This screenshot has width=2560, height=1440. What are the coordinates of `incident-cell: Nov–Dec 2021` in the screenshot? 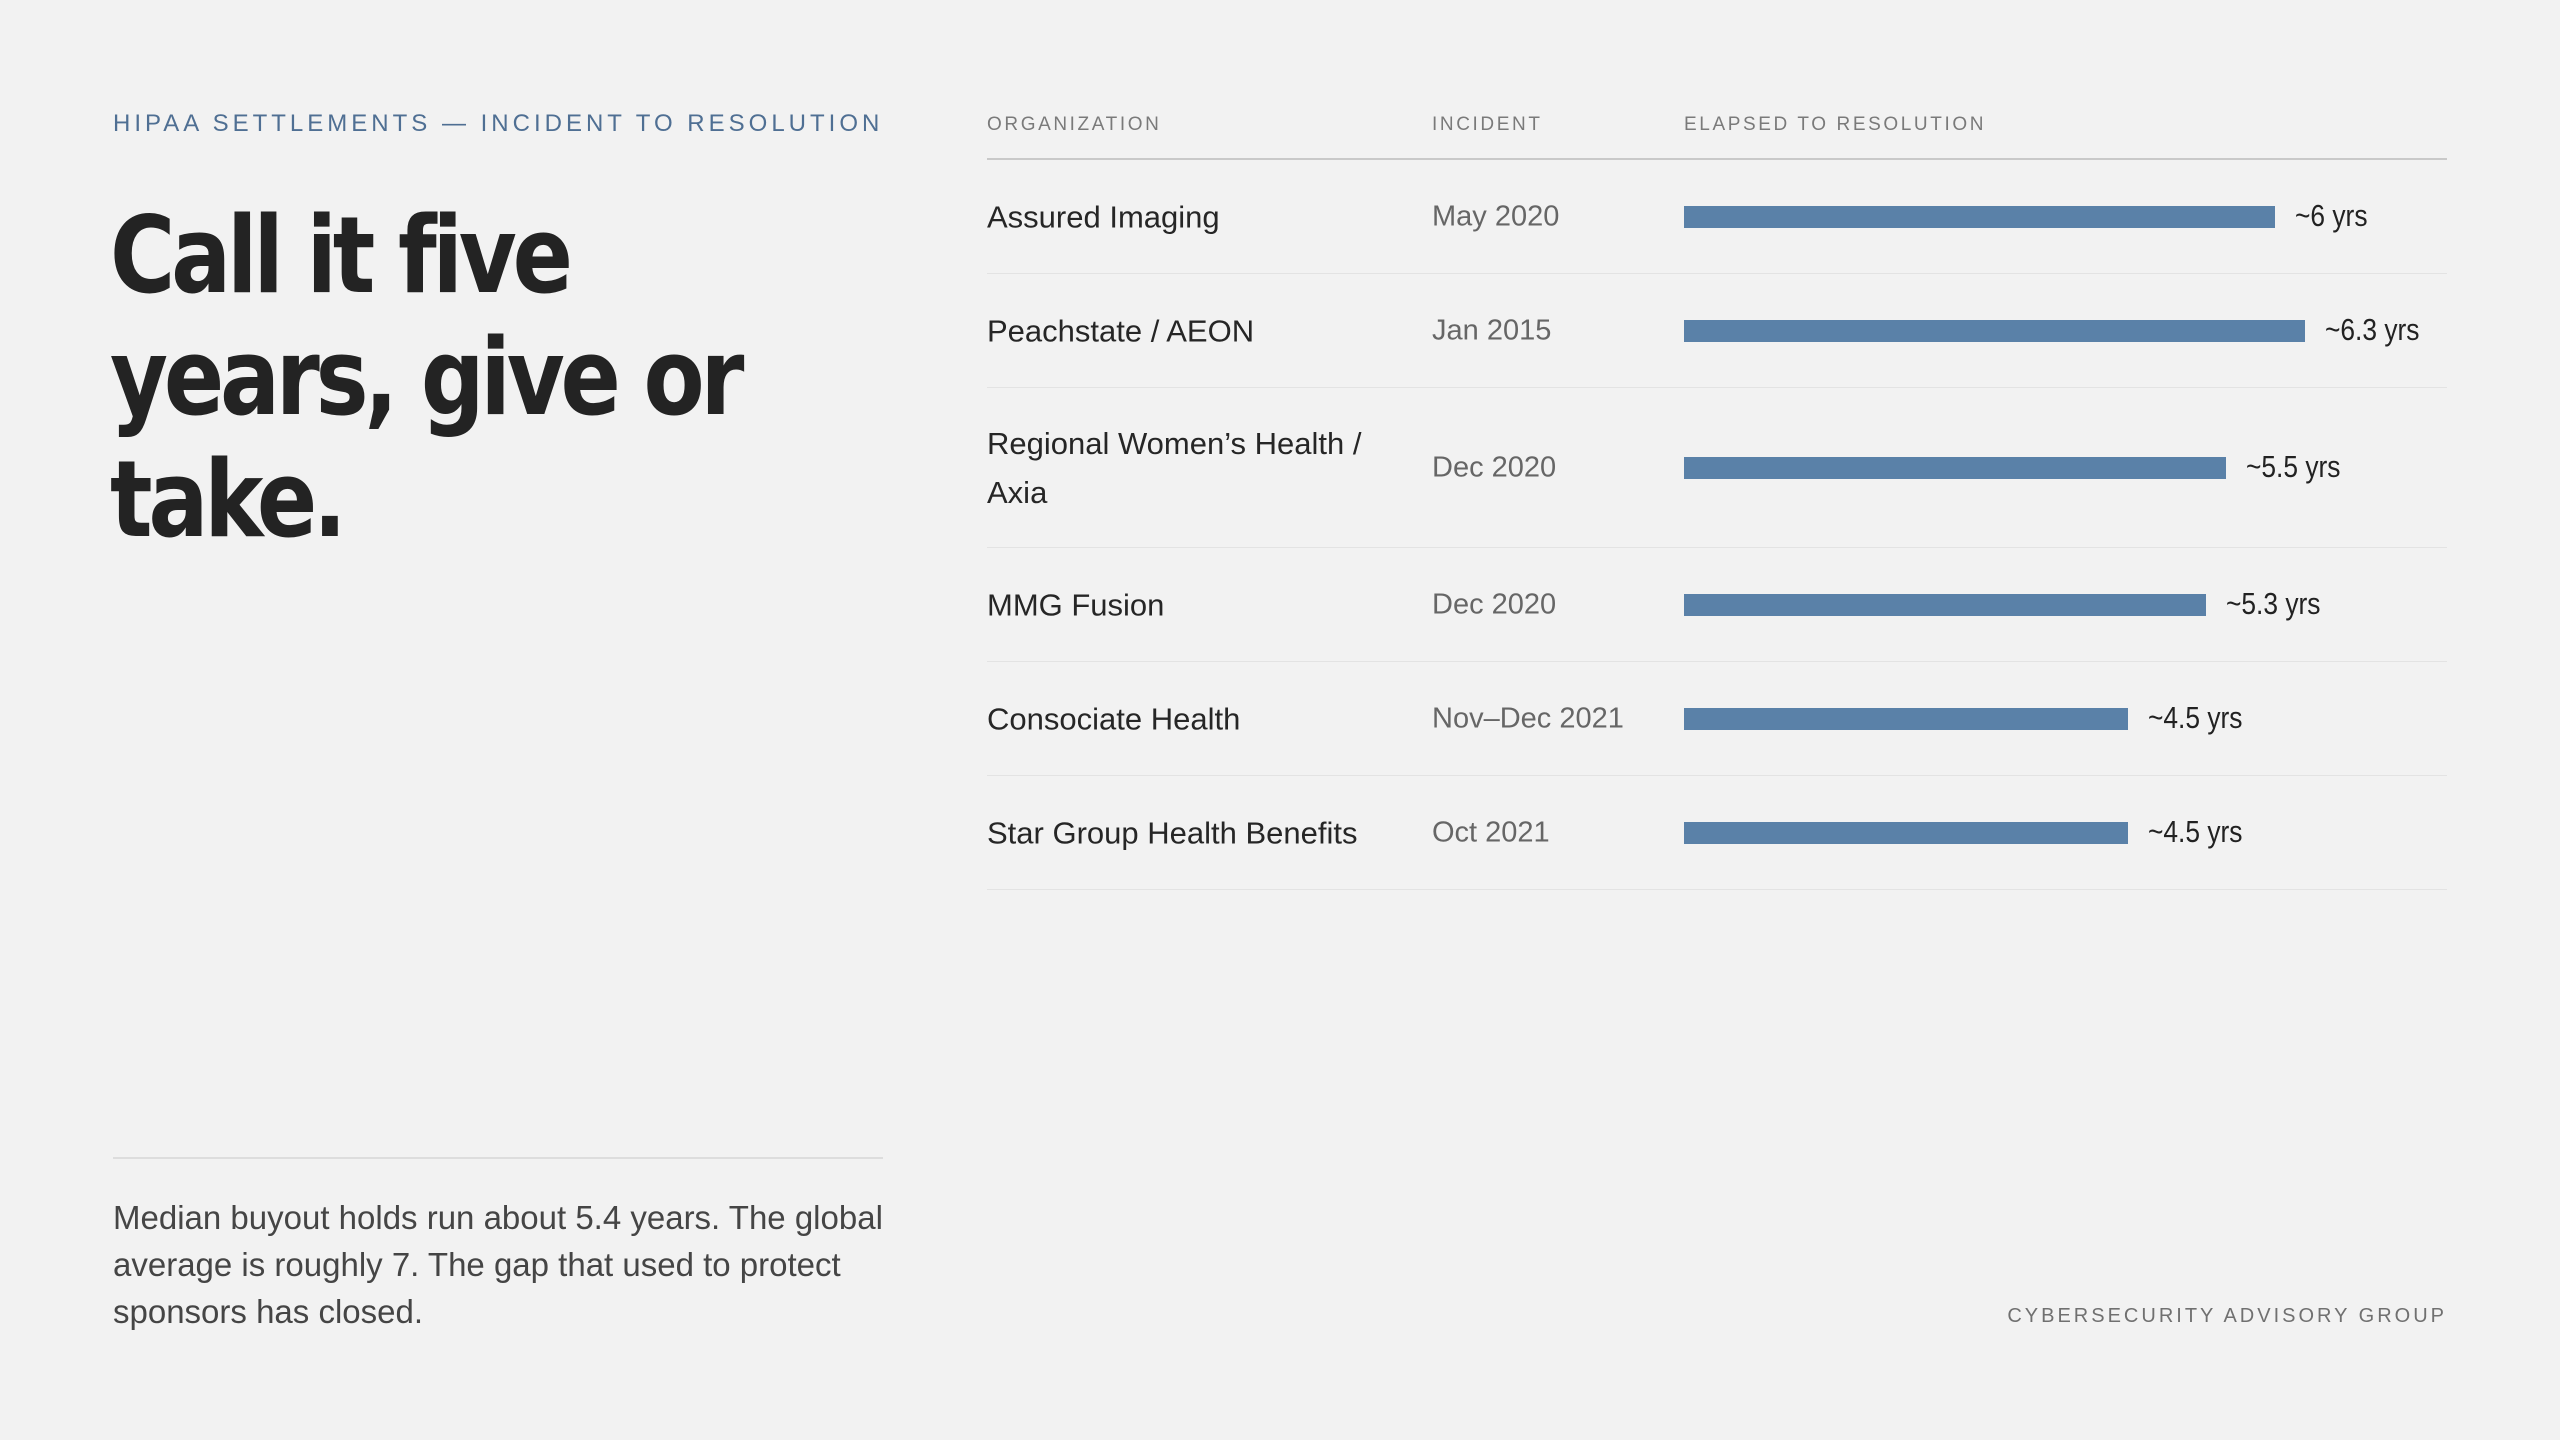 It's located at (1528, 718).